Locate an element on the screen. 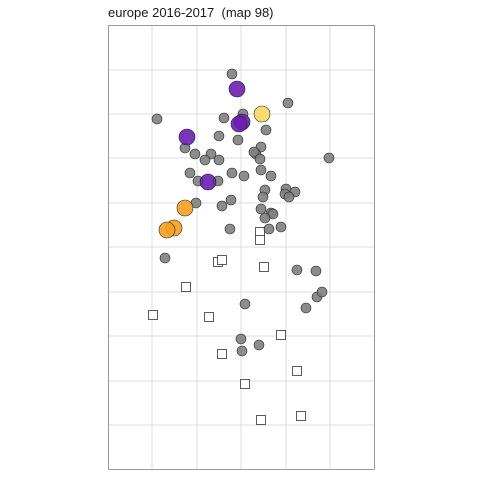  highlight-markers is located at coordinates (214, 159).